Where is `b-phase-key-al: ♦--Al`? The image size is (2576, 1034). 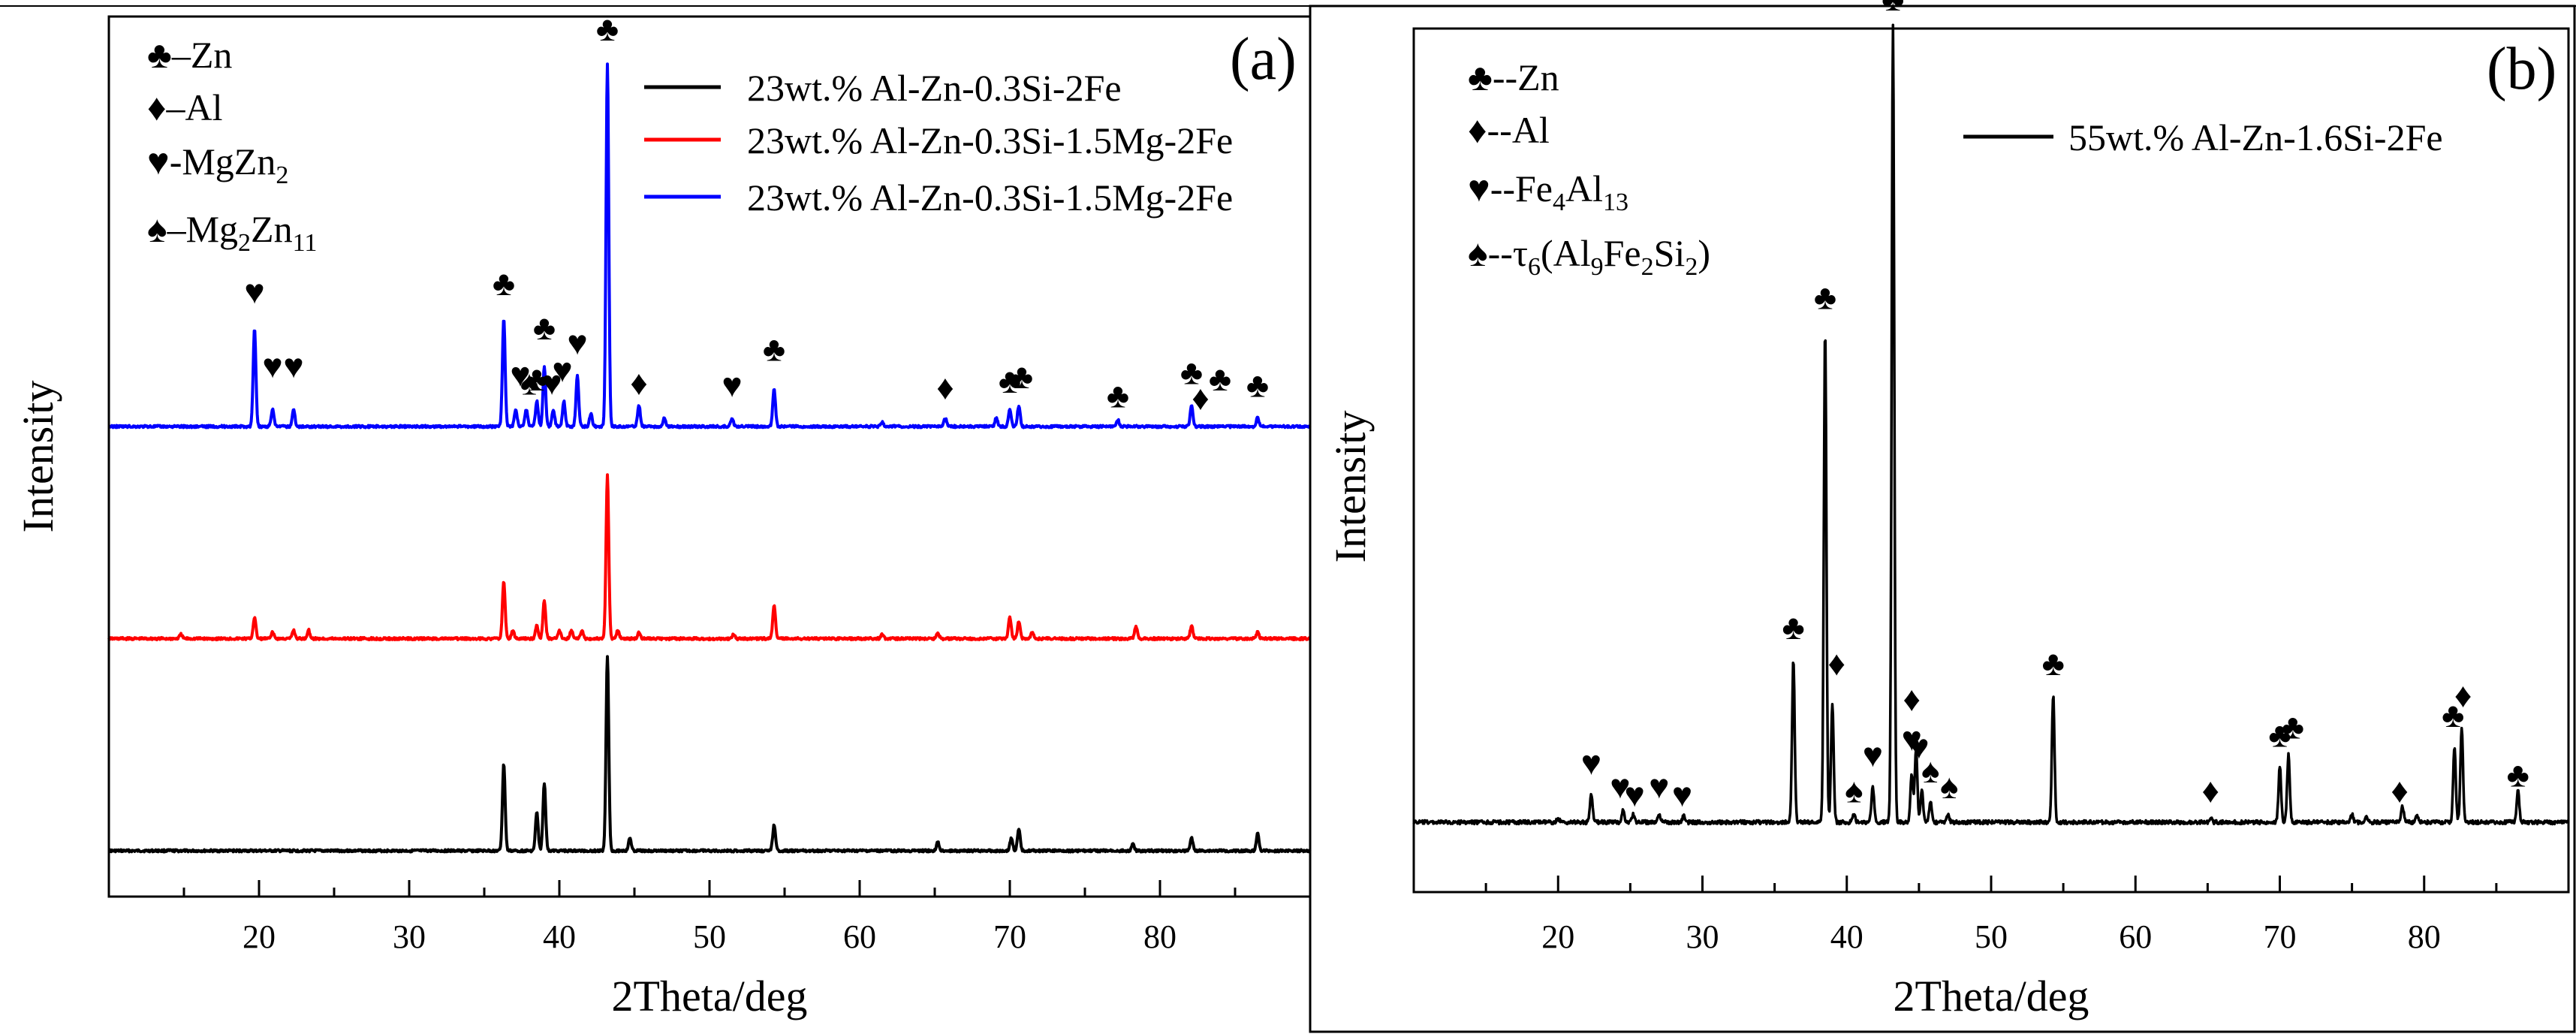
b-phase-key-al: ♦--Al is located at coordinates (1509, 130).